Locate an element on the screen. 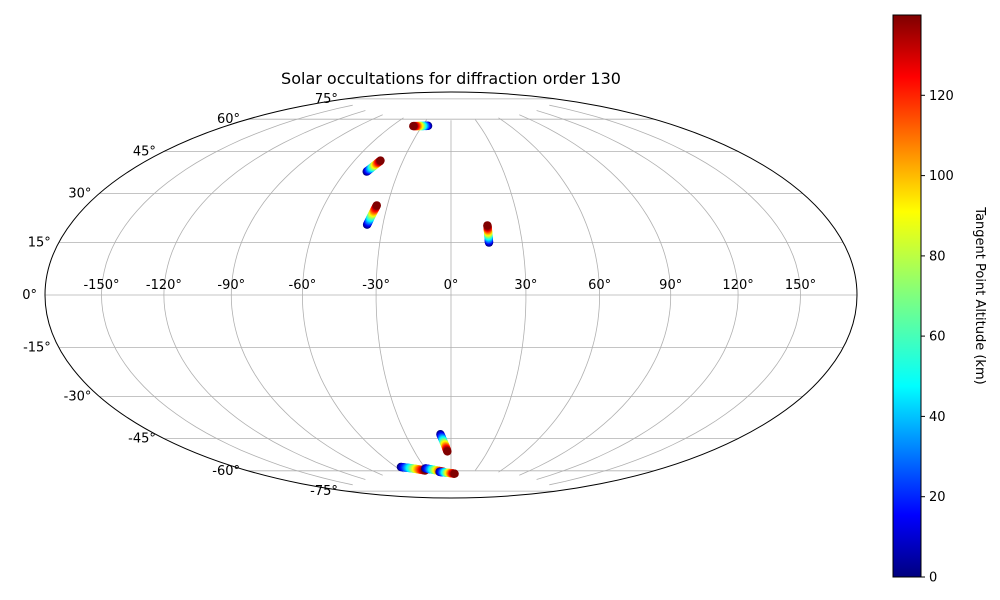  lon-tick-label: 90° is located at coordinates (670, 285).